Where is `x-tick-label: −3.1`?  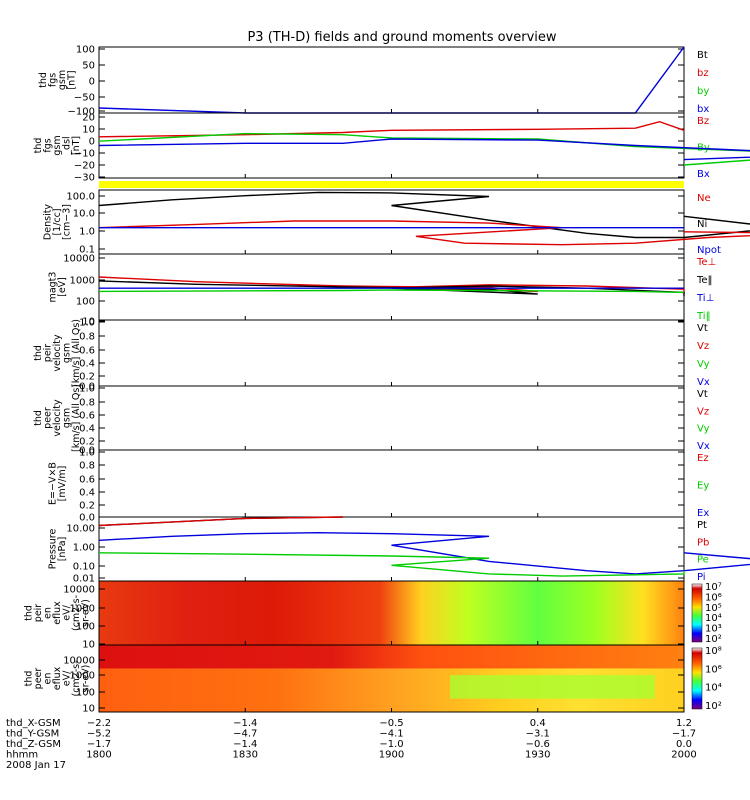 x-tick-label: −3.1 is located at coordinates (538, 734).